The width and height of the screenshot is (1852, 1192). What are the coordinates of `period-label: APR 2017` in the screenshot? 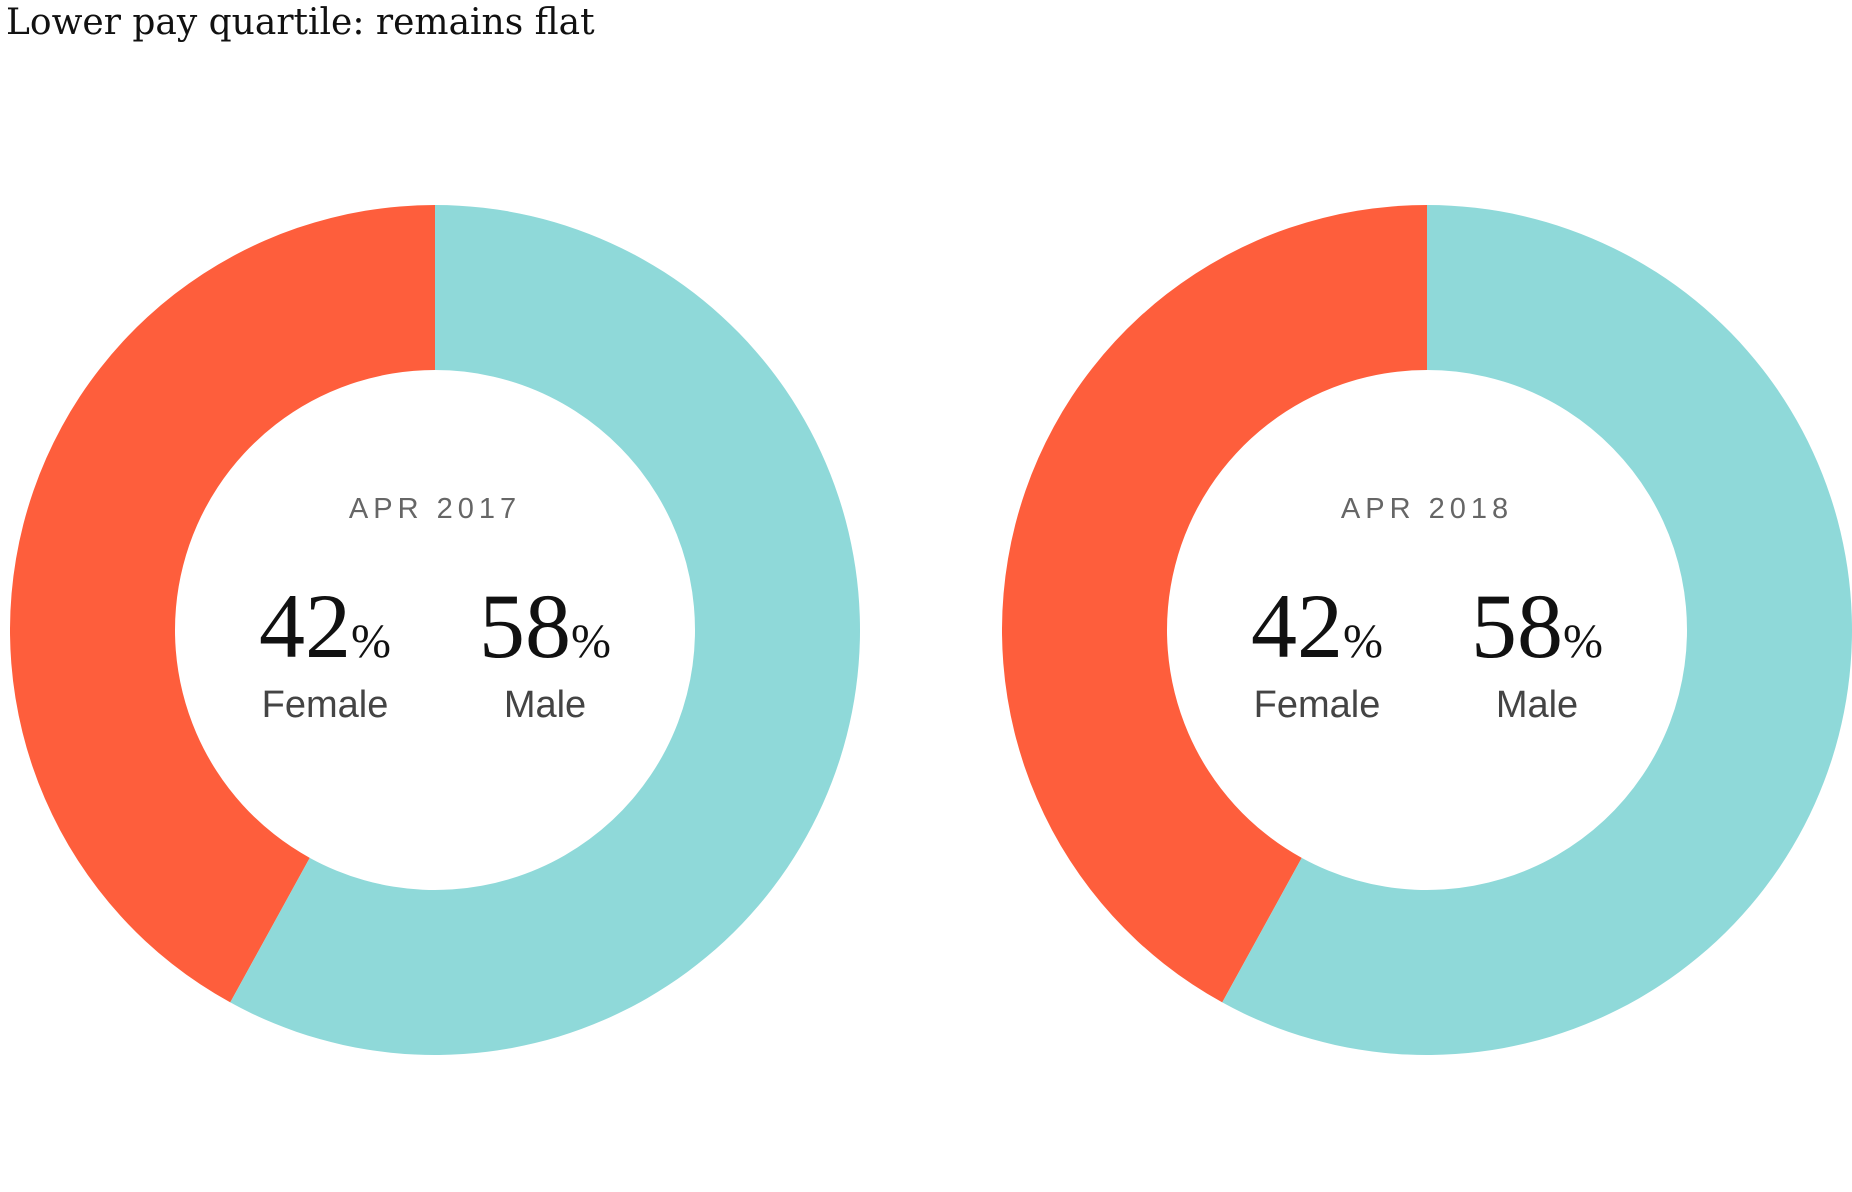 It's located at (435, 509).